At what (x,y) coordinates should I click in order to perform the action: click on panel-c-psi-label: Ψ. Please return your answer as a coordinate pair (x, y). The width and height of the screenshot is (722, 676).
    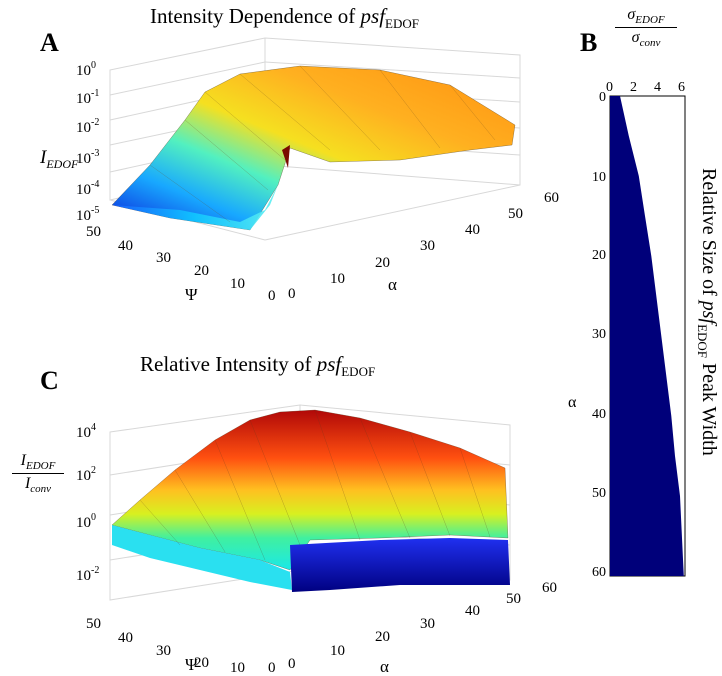
    Looking at the image, I should click on (191, 664).